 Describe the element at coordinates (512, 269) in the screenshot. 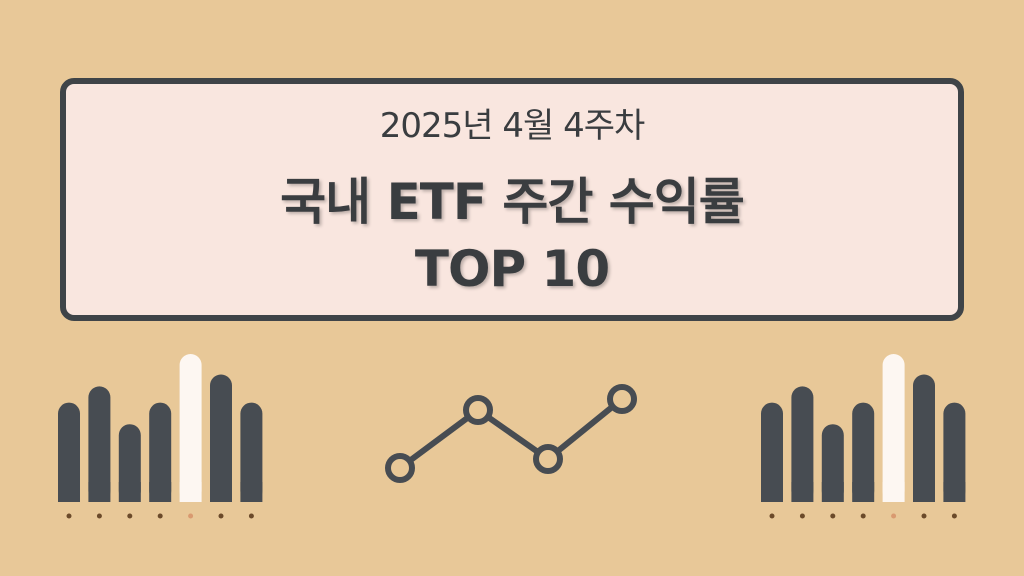

I see `title-line-2: TOP 10` at that location.